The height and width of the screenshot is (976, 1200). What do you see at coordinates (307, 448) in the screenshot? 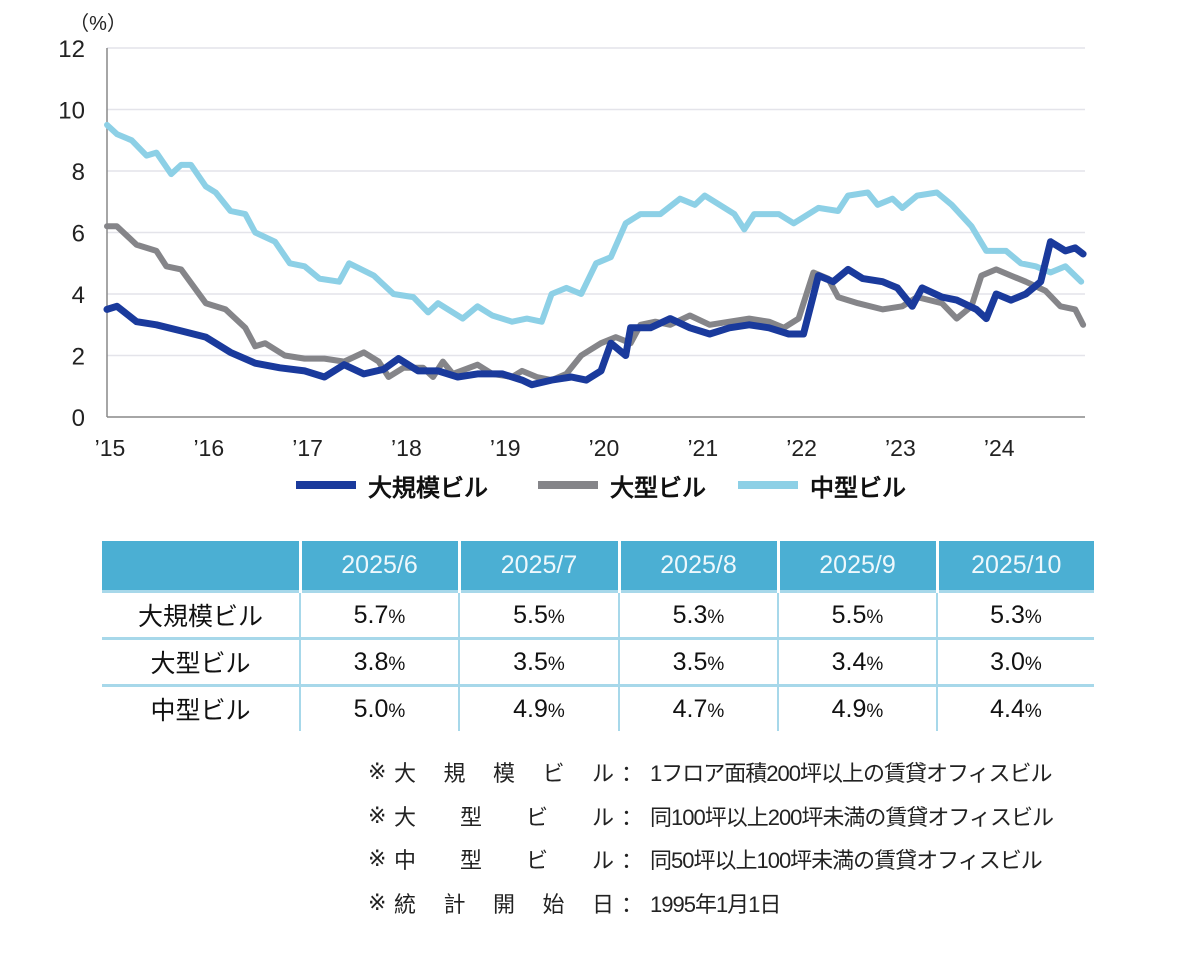
I see `x-tick-label: ’17` at bounding box center [307, 448].